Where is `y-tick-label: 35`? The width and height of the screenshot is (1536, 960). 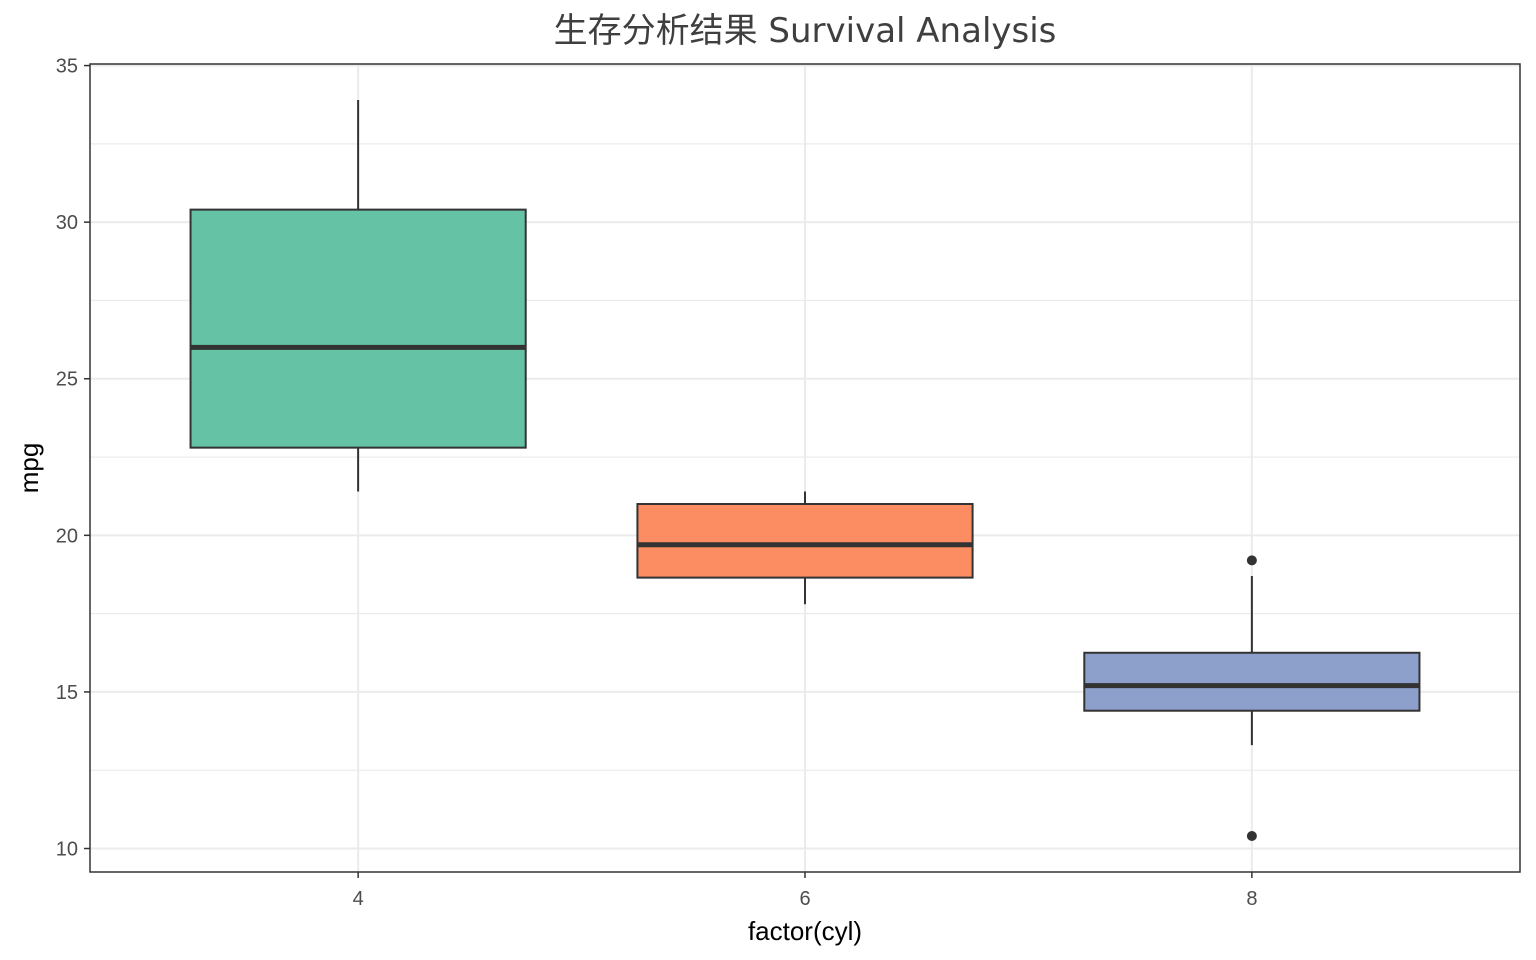 y-tick-label: 35 is located at coordinates (67, 67).